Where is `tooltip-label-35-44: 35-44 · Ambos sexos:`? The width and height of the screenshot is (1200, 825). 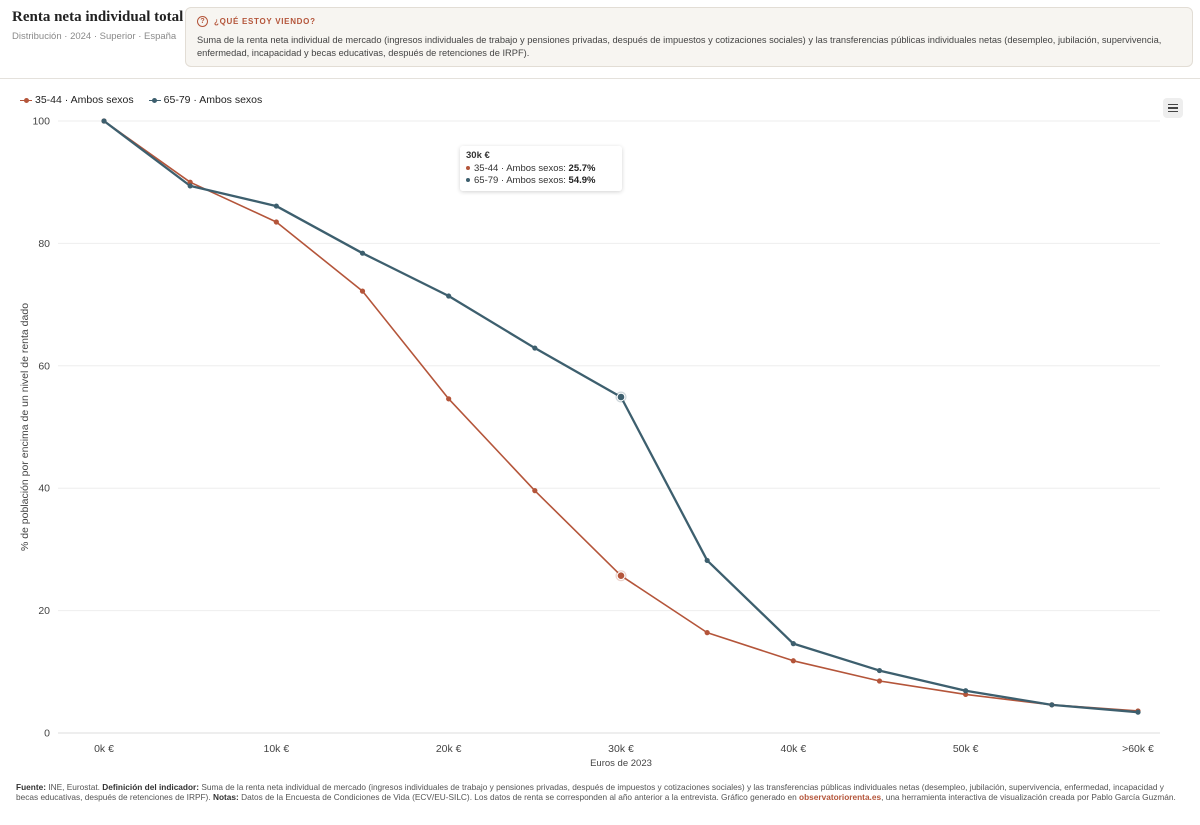 tooltip-label-35-44: 35-44 · Ambos sexos: is located at coordinates (520, 168).